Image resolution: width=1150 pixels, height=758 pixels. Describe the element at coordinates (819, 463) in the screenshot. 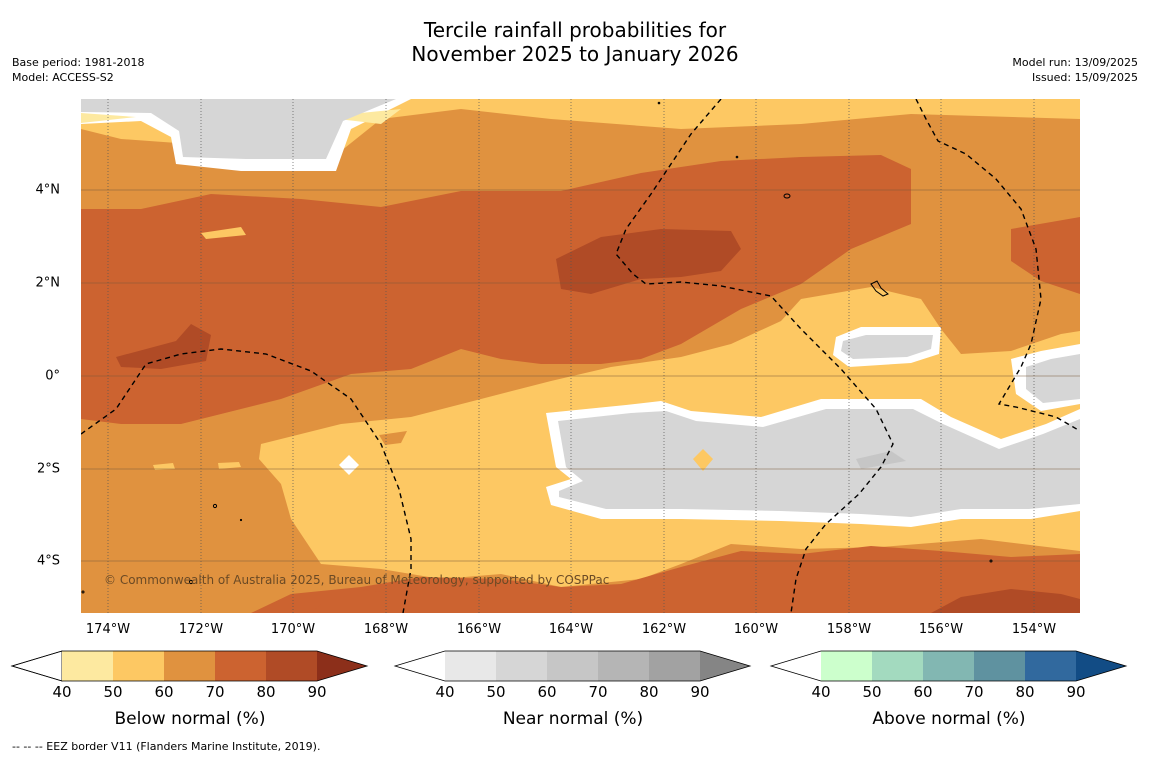

I see `east-near-normal-grey` at that location.